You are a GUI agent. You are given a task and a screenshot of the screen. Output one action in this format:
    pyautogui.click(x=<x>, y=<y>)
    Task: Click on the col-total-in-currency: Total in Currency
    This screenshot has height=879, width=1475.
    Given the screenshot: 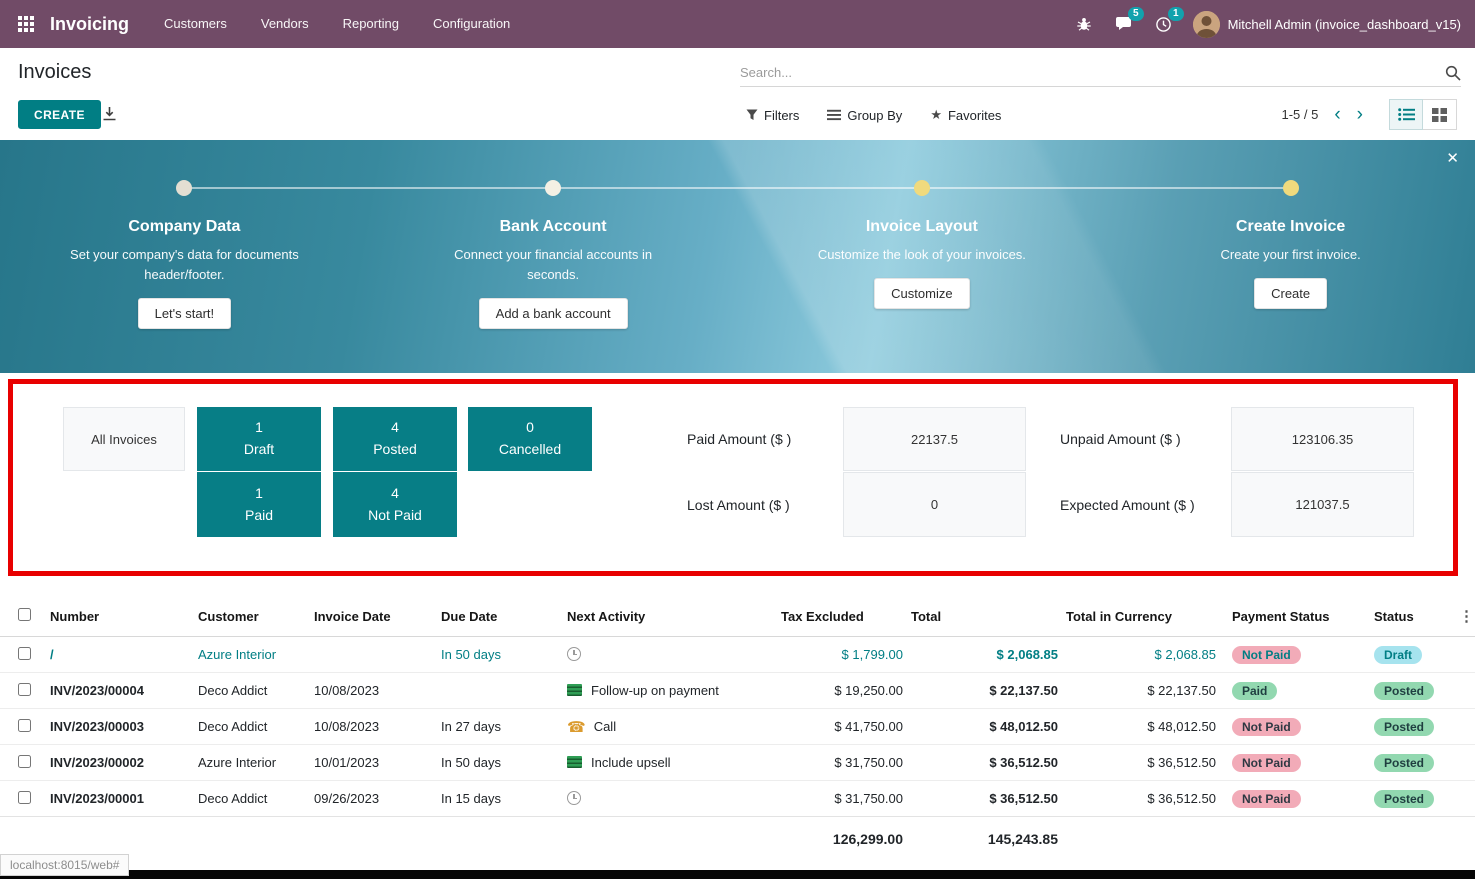 What is the action you would take?
    pyautogui.click(x=1141, y=615)
    